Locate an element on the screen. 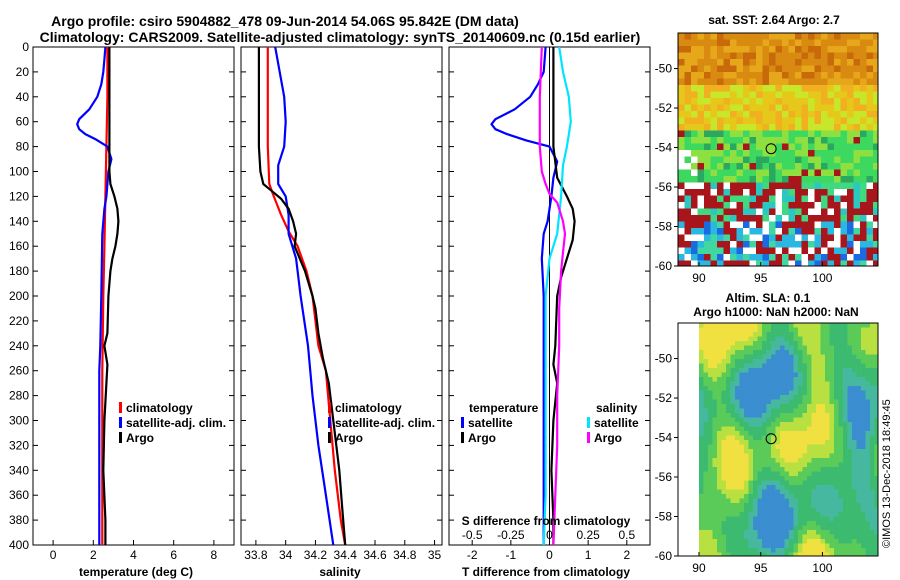 This screenshot has width=900, height=580. map-y-tick-label: -54 is located at coordinates (664, 148).